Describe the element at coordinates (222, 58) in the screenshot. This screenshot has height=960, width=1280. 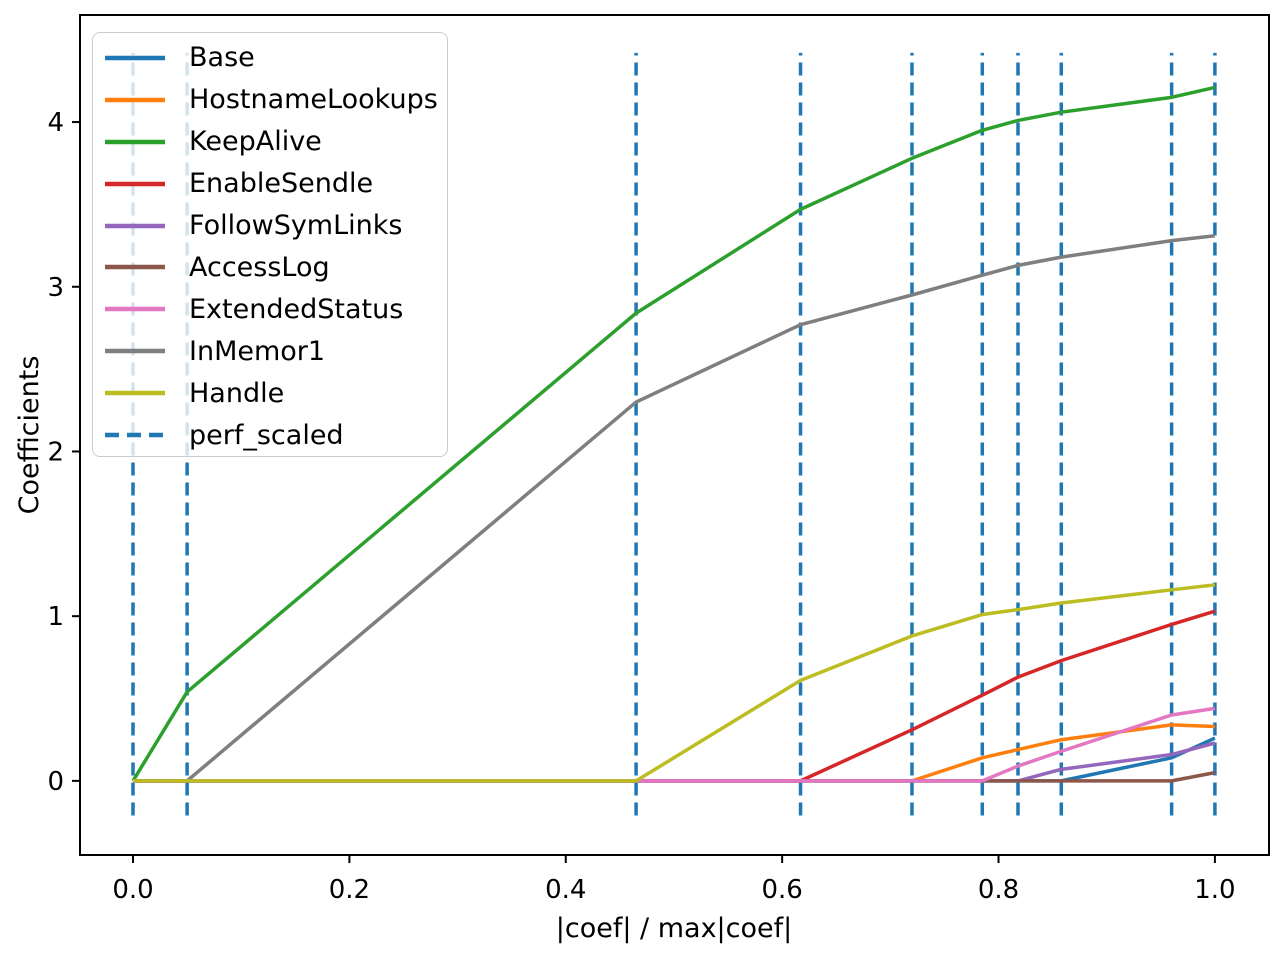
I see `legend-label: Base` at that location.